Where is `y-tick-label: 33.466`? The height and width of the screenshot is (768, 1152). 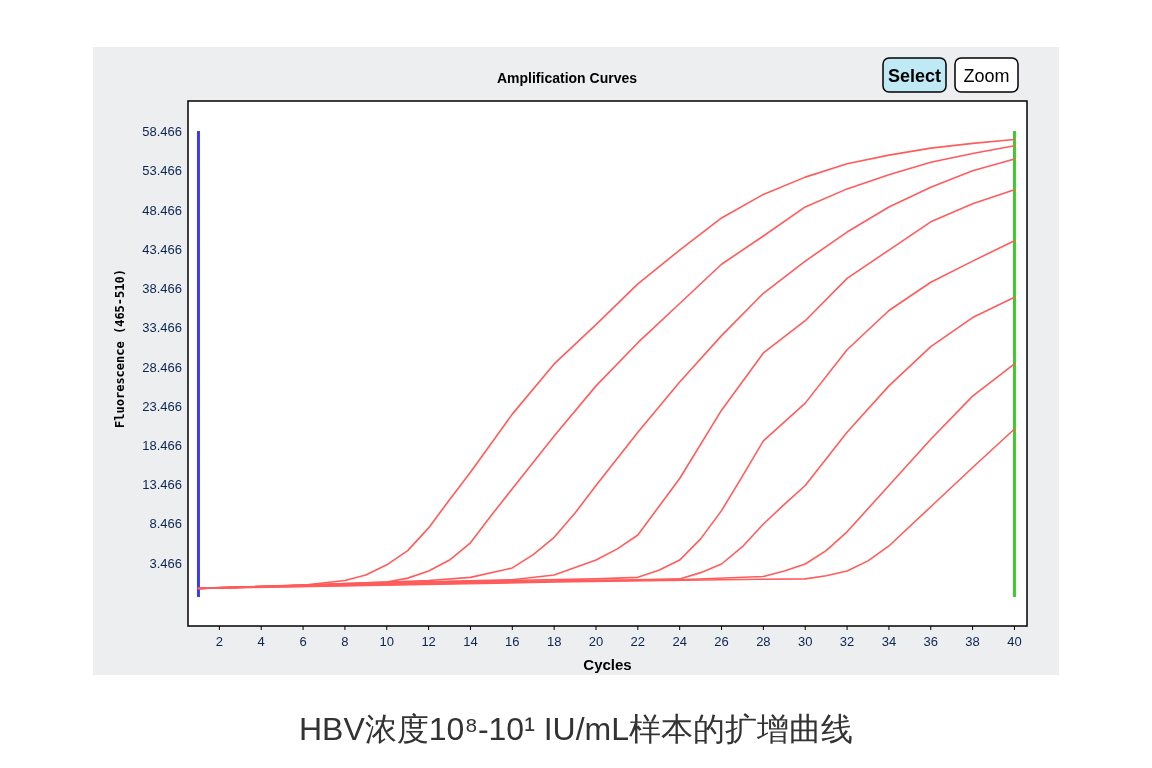 y-tick-label: 33.466 is located at coordinates (162, 328).